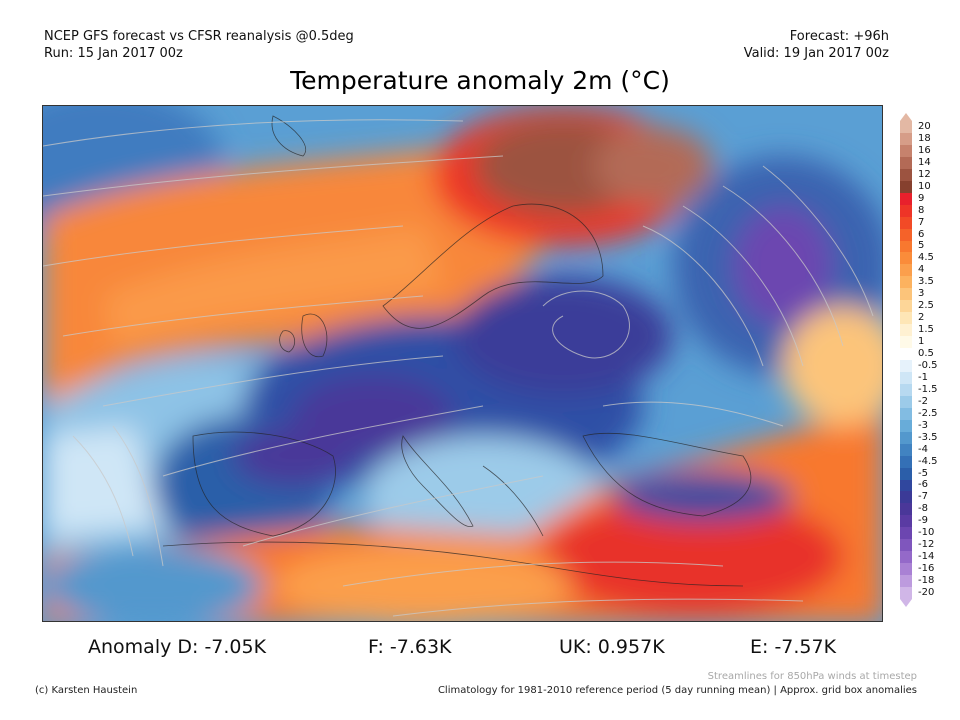 The image size is (960, 720). I want to click on forecast-lead-time: Forecast: +96h, so click(839, 36).